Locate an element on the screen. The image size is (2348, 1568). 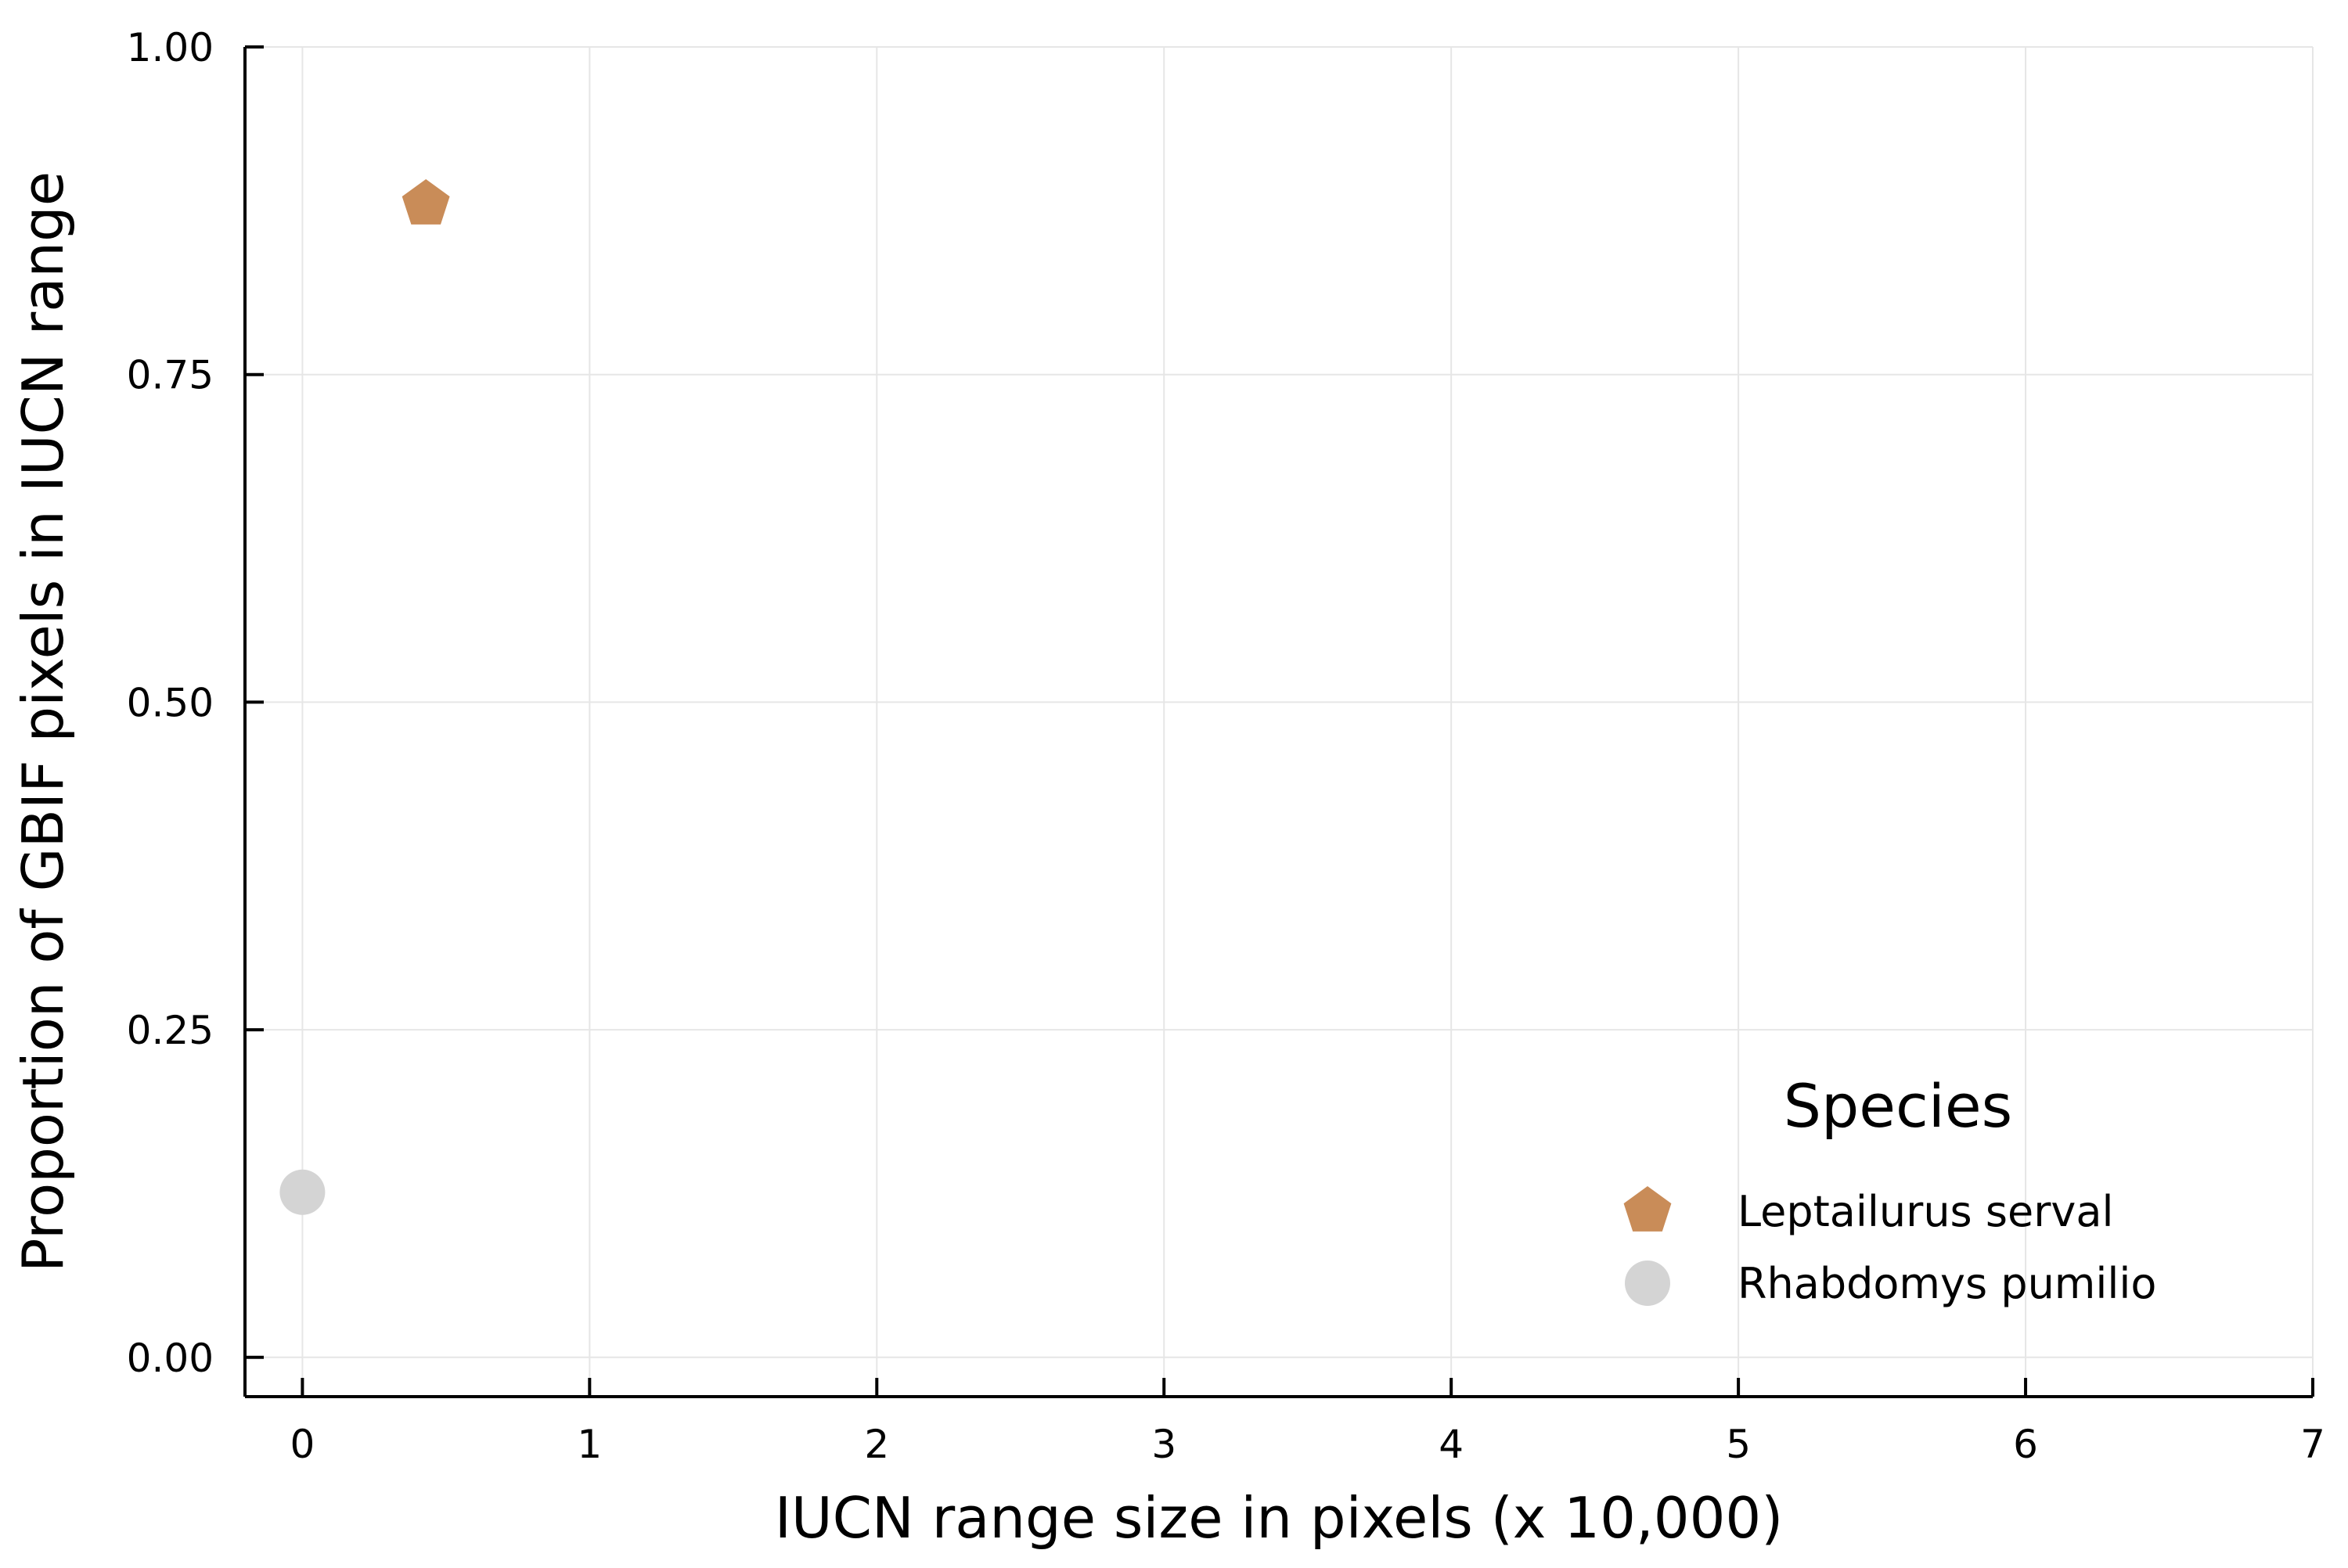
y-tick-label: 0.75 is located at coordinates (170, 375).